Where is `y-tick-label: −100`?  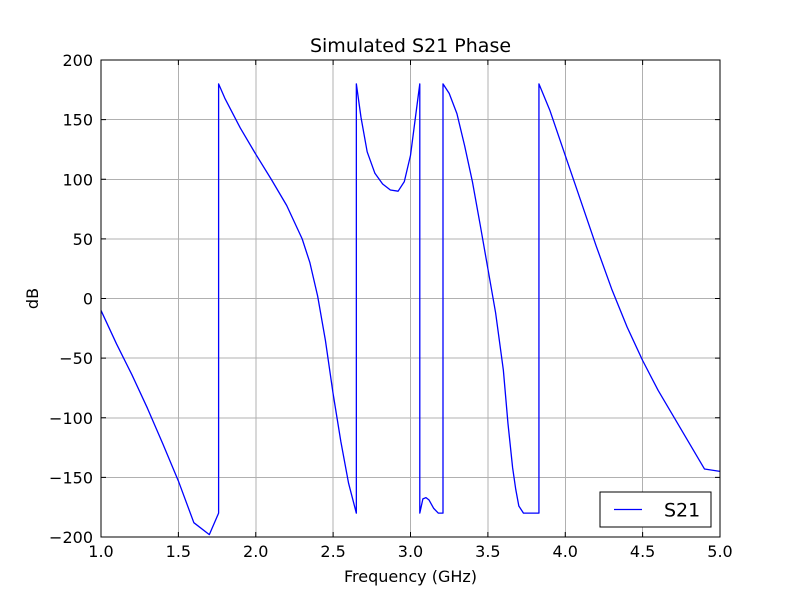 y-tick-label: −100 is located at coordinates (71, 418).